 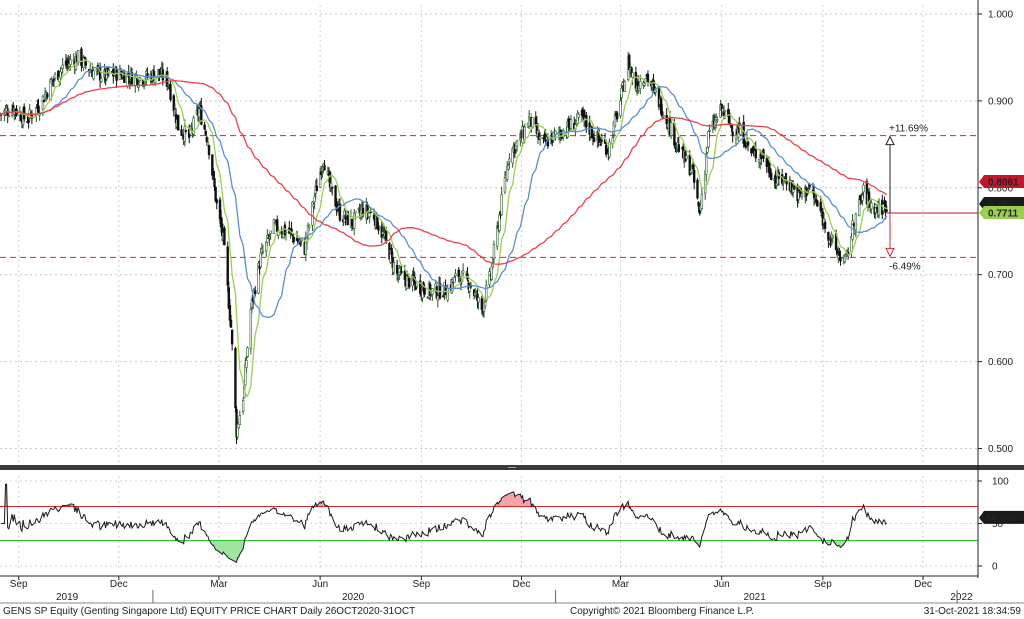 What do you see at coordinates (961, 597) in the screenshot?
I see `x-year-label: 2022` at bounding box center [961, 597].